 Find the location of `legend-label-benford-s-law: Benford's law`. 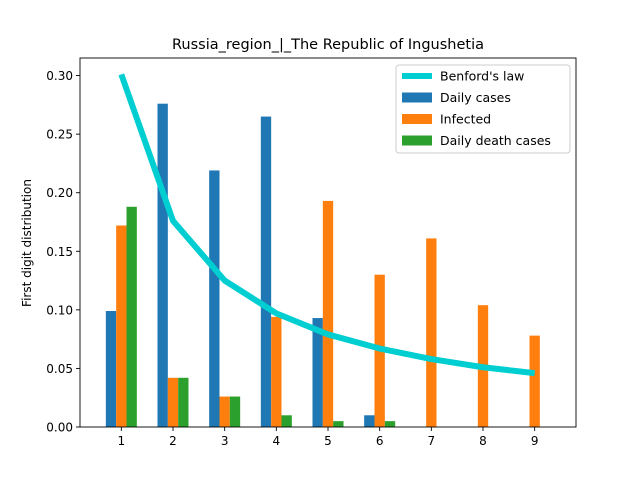

legend-label-benford-s-law: Benford's law is located at coordinates (482, 76).